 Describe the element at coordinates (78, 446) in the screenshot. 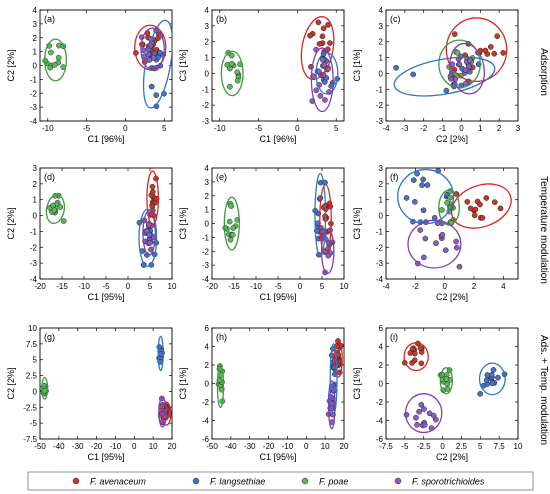

I see `x-tick-label: -30` at that location.